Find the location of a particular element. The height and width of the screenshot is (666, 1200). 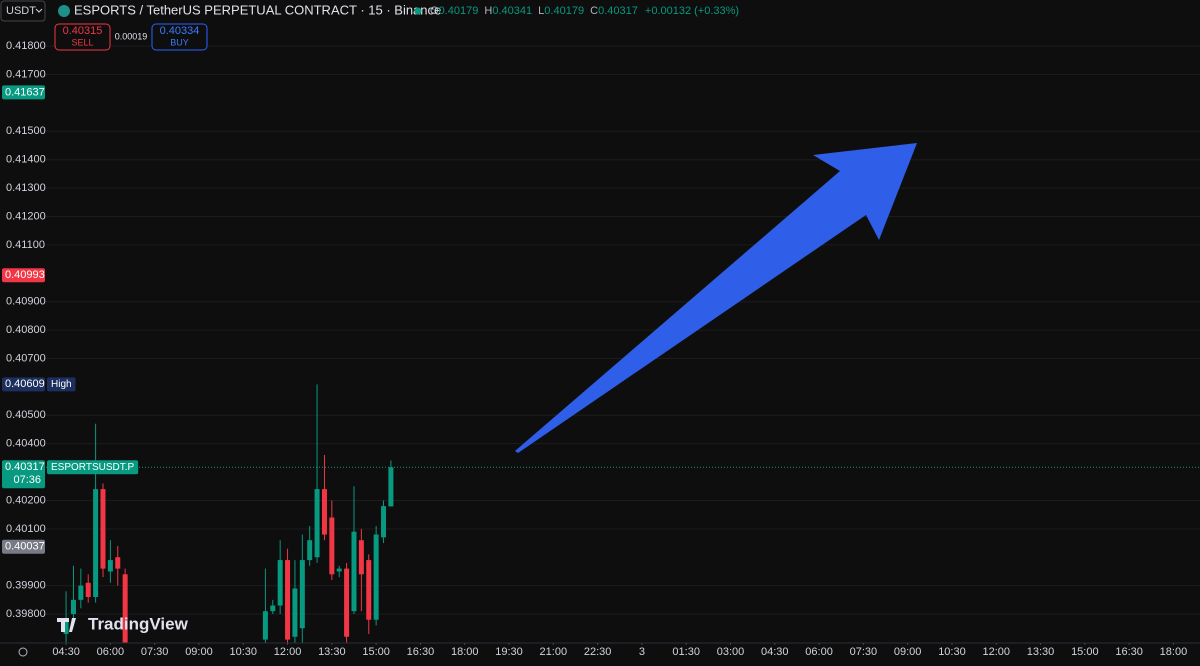

x-tick-label: 09:00 is located at coordinates (199, 652).